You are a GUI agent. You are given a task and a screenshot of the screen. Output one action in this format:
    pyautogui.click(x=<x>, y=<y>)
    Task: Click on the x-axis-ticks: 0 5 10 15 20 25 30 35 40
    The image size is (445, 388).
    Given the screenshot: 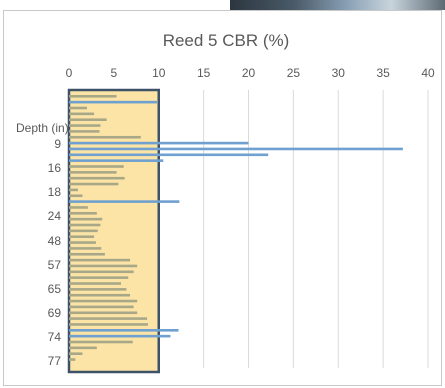 What is the action you would take?
    pyautogui.click(x=250, y=73)
    